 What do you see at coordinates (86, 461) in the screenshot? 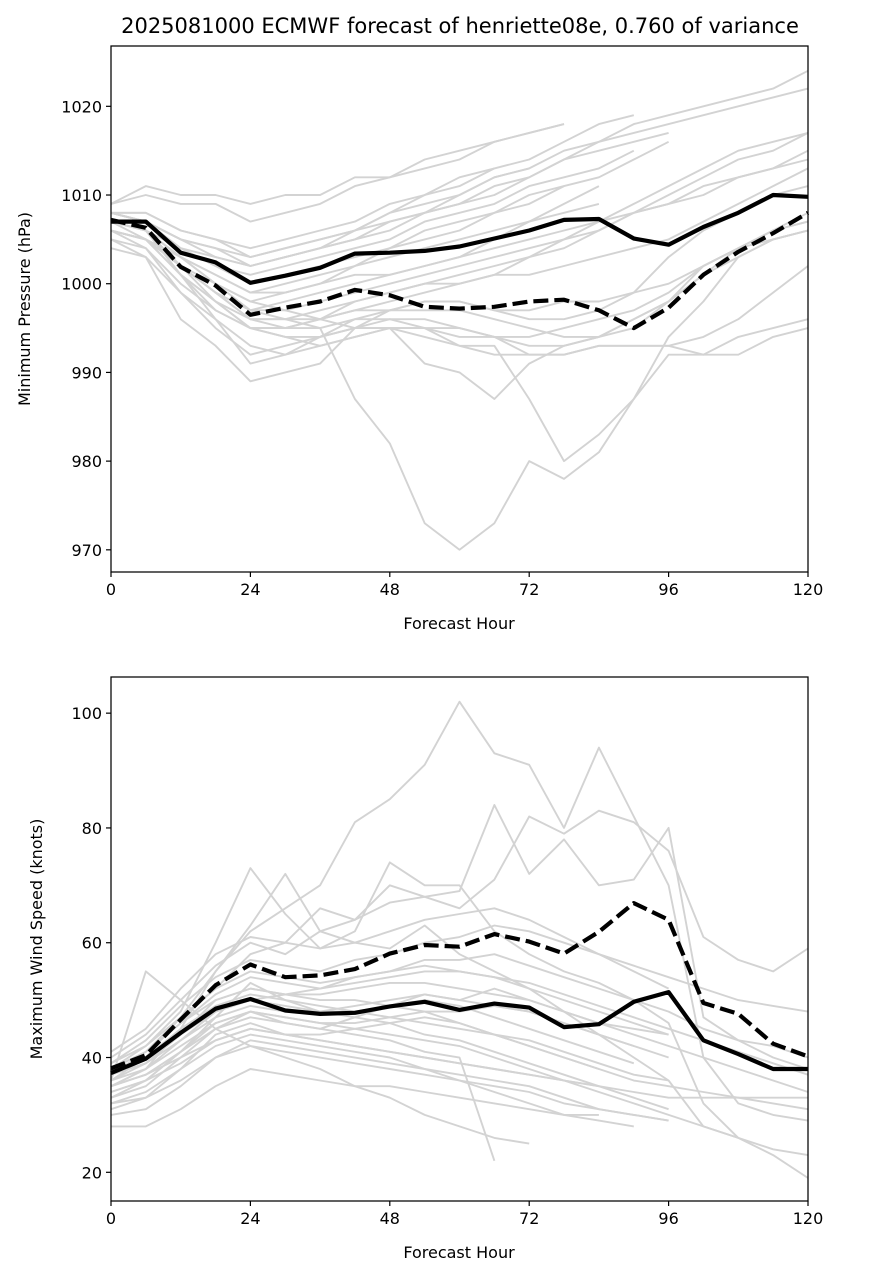
I see `pressure-y-tick-label: 980` at bounding box center [86, 461].